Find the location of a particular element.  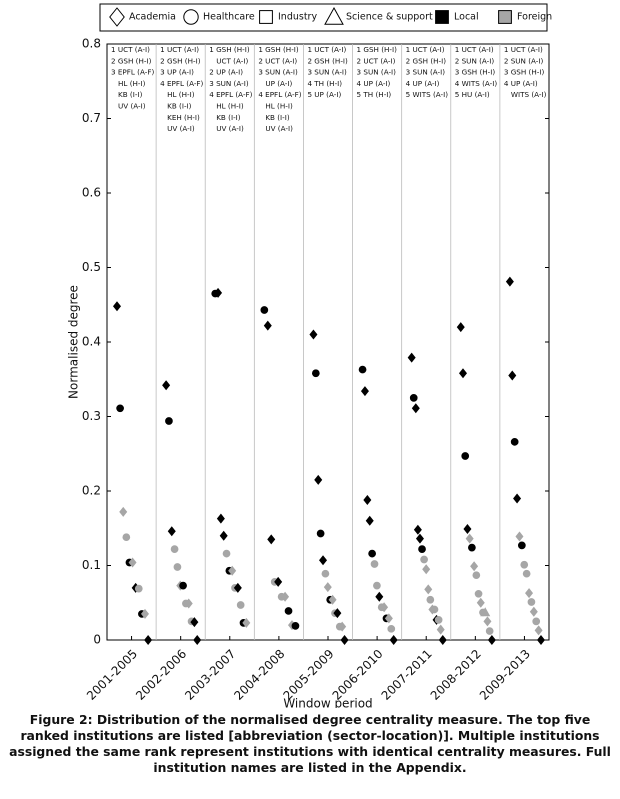

ranking-line: 2 UP (A-I) is located at coordinates (226, 72).